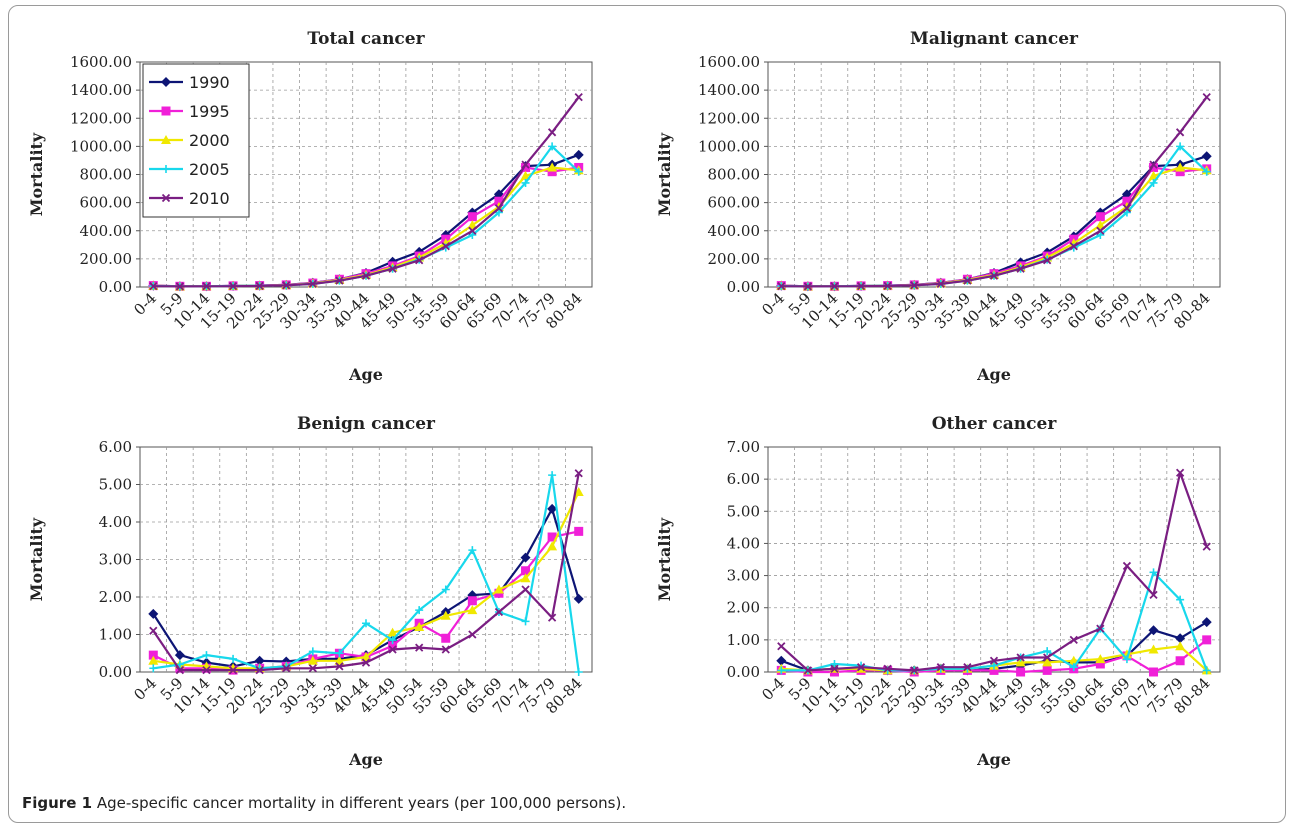  Describe the element at coordinates (196, 140) in the screenshot. I see `legend: 1990 1995 2000 2005 2010` at that location.